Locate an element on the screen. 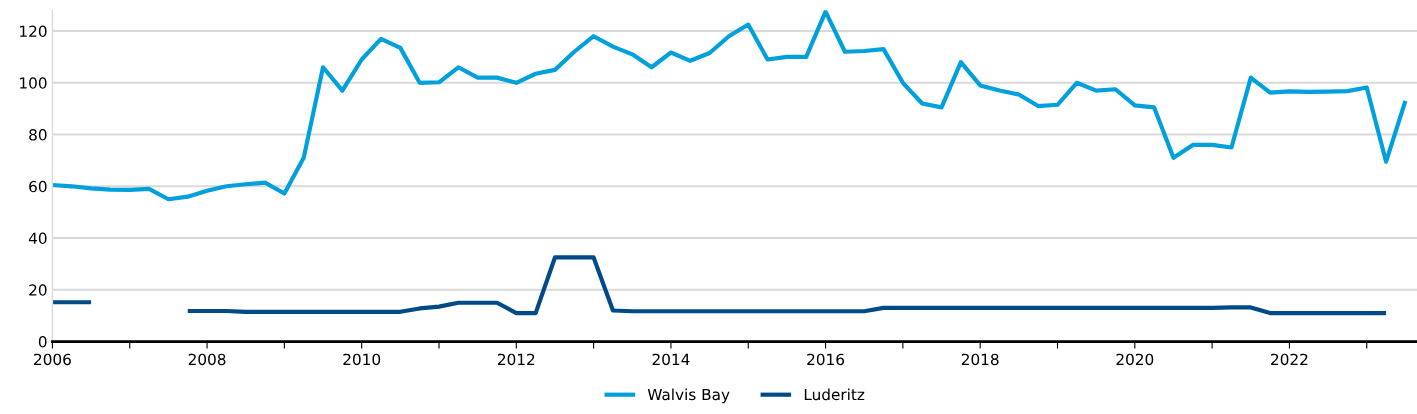 This screenshot has width=1417, height=414. x-tick-label: 2012 is located at coordinates (516, 359).